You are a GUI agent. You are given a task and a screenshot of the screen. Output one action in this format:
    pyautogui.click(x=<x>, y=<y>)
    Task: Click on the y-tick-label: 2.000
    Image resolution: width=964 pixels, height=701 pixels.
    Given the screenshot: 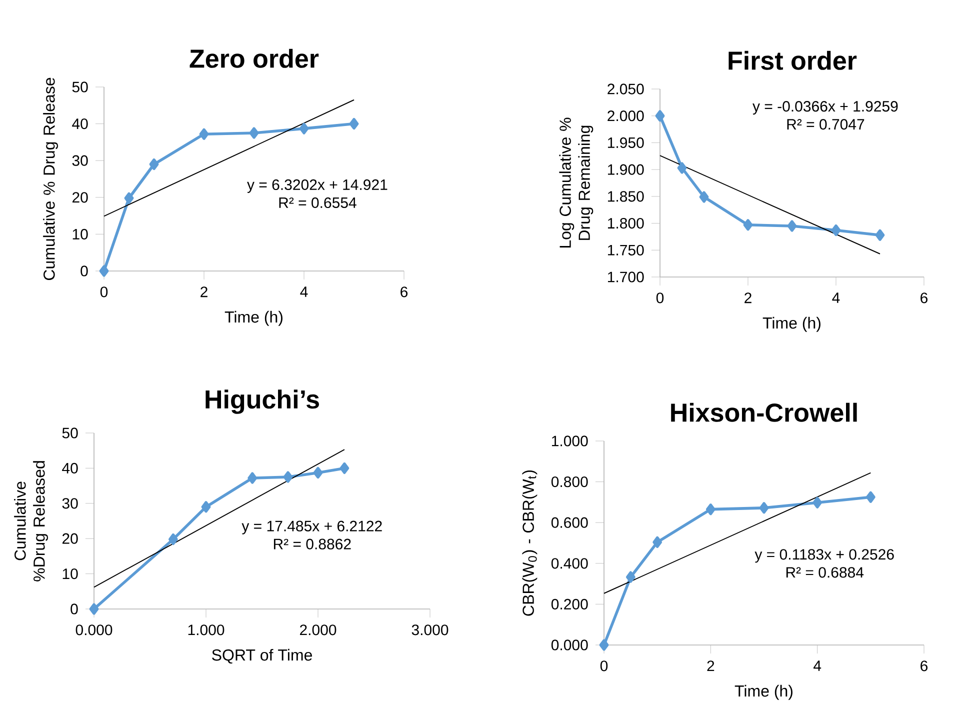 What is the action you would take?
    pyautogui.click(x=626, y=116)
    